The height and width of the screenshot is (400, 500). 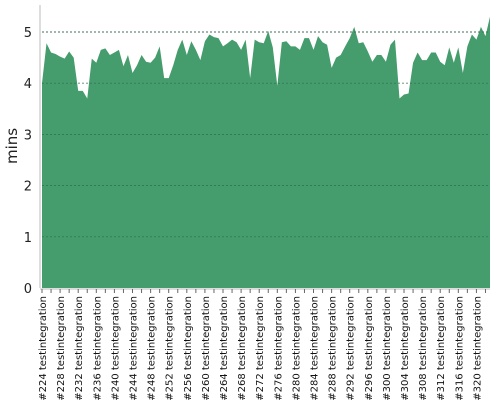 What do you see at coordinates (28, 84) in the screenshot?
I see `y-tick-label: 4` at bounding box center [28, 84].